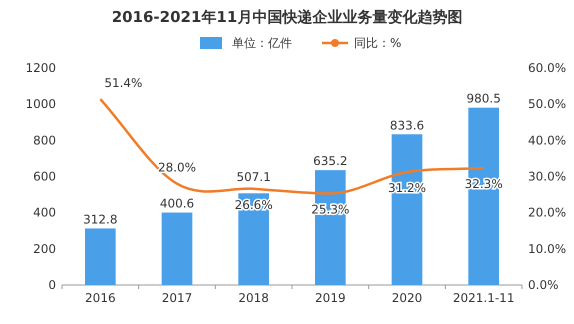 The image size is (574, 324). Describe the element at coordinates (44, 249) in the screenshot. I see `y-tick-label: 200` at that location.